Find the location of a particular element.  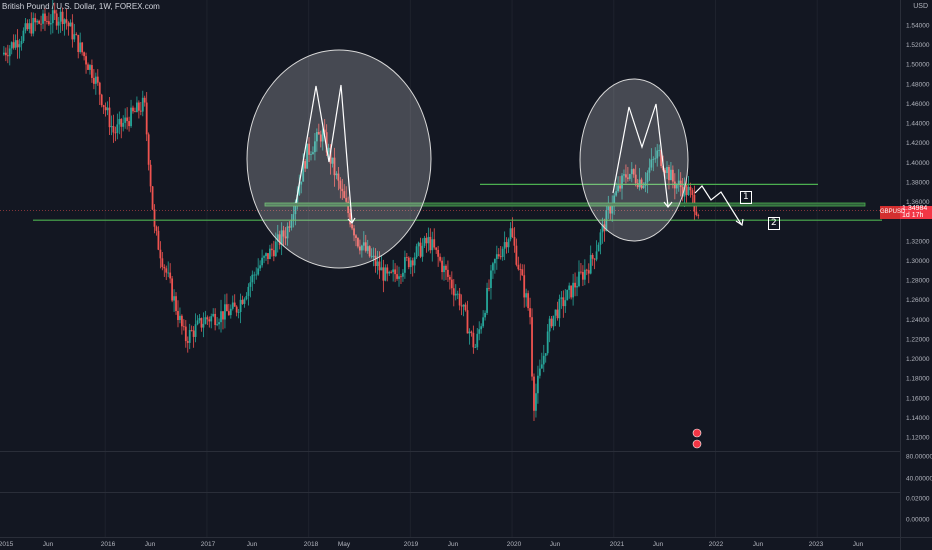

x-tick-label: 2017 is located at coordinates (208, 544).